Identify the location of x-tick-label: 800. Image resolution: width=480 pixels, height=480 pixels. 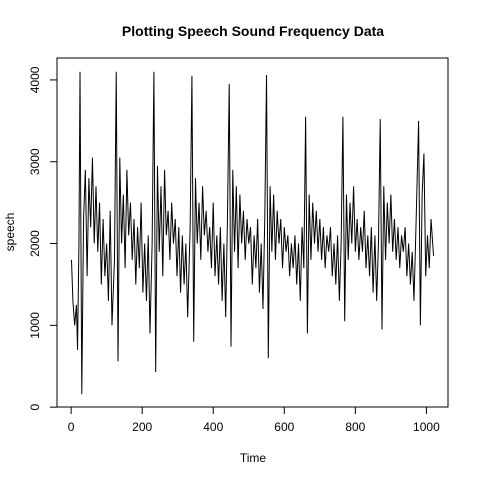
(355, 427).